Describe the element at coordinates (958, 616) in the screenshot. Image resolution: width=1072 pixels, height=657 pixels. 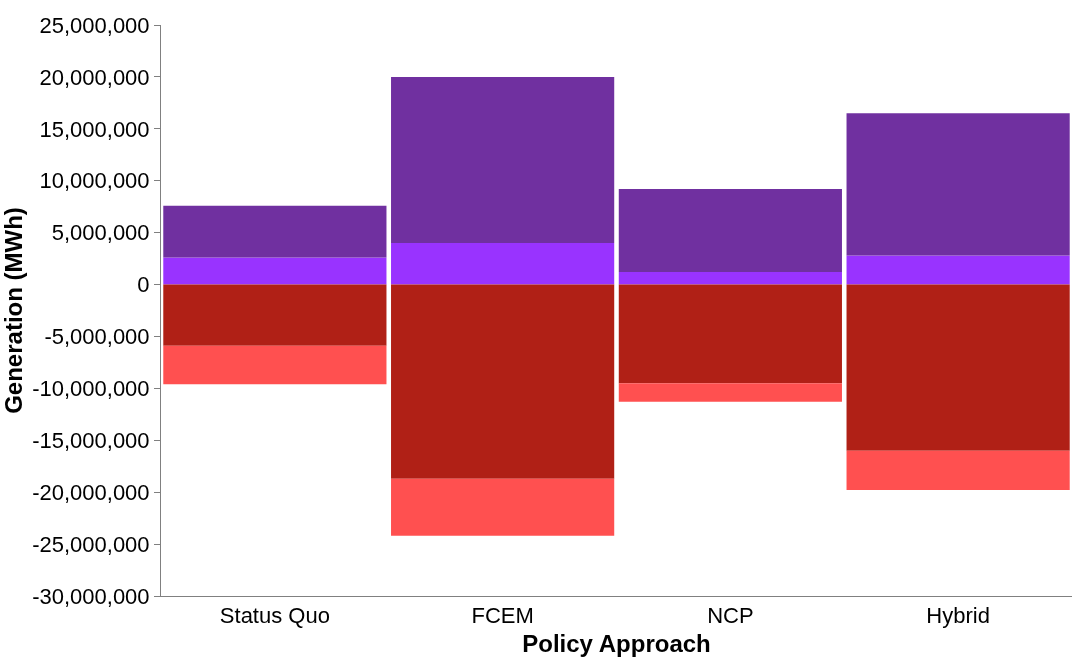
I see `x-tick-label: Hybrid` at that location.